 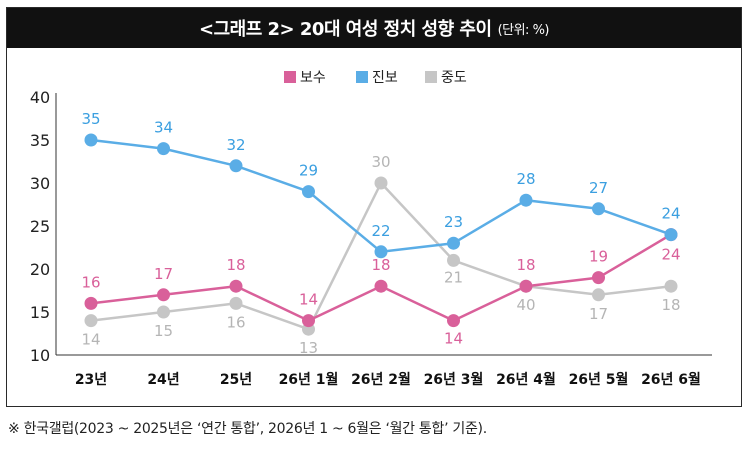 I want to click on x-tick-label: 25년, so click(x=236, y=380).